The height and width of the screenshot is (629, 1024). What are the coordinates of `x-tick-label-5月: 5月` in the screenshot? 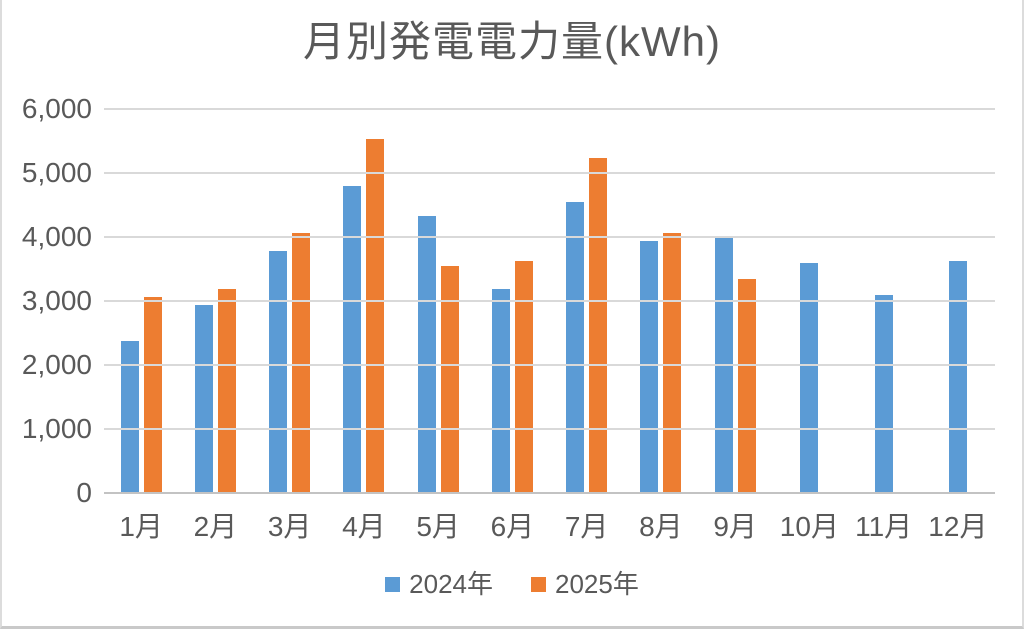 It's located at (438, 526).